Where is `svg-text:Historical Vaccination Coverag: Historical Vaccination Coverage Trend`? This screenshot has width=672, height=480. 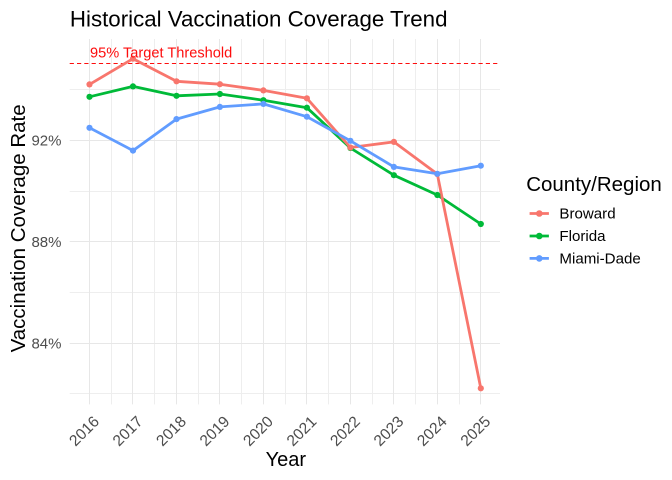
svg-text:Historical Vaccination Coverag: Historical Vaccination Coverage Trend is located at coordinates (259, 19).